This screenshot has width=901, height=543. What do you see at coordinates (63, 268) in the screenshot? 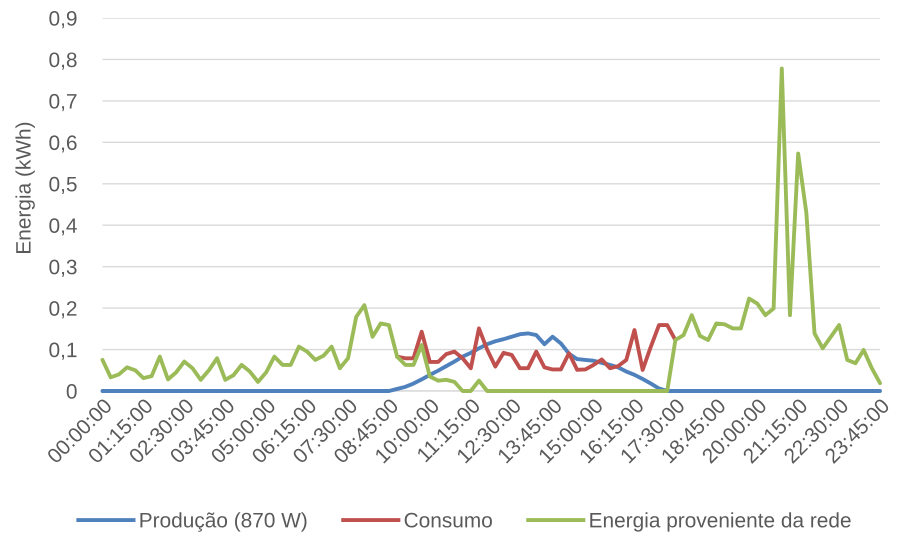
I see `y-tick-label: 0,3` at bounding box center [63, 268].